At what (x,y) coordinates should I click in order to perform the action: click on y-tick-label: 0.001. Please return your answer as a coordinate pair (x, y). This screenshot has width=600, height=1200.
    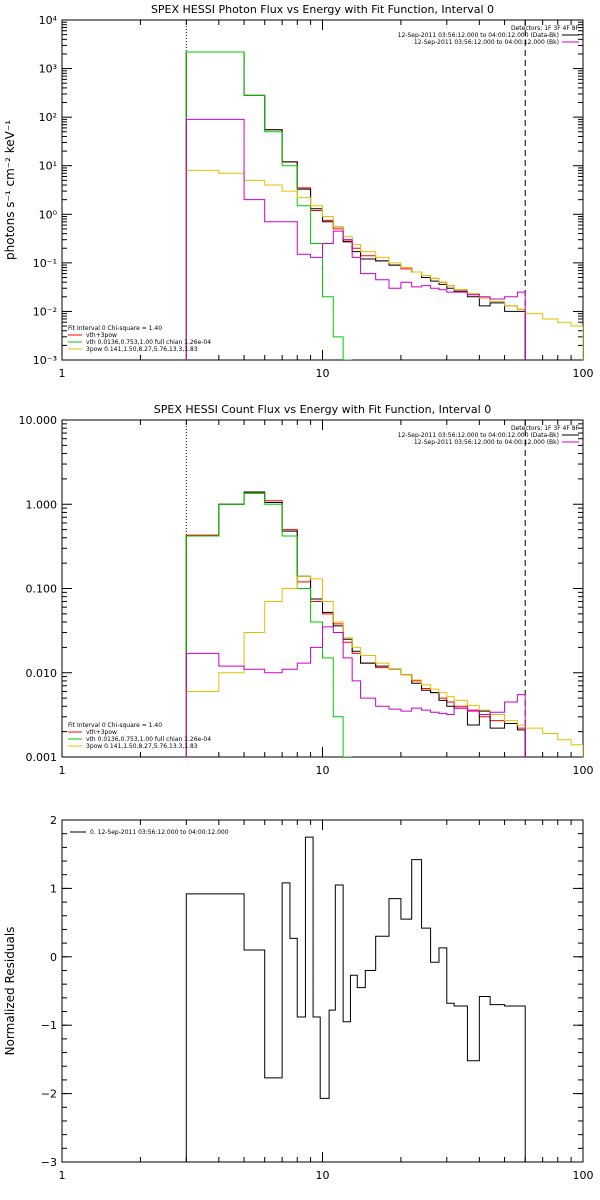
    Looking at the image, I should click on (42, 757).